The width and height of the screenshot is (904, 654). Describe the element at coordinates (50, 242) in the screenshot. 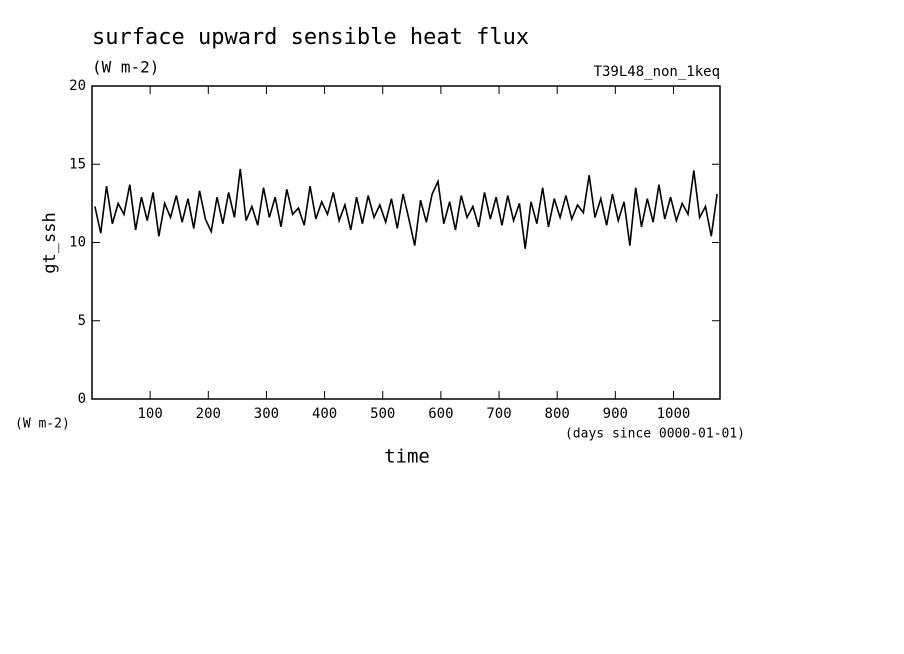

I see `y-axis-label: gt_ssh` at that location.